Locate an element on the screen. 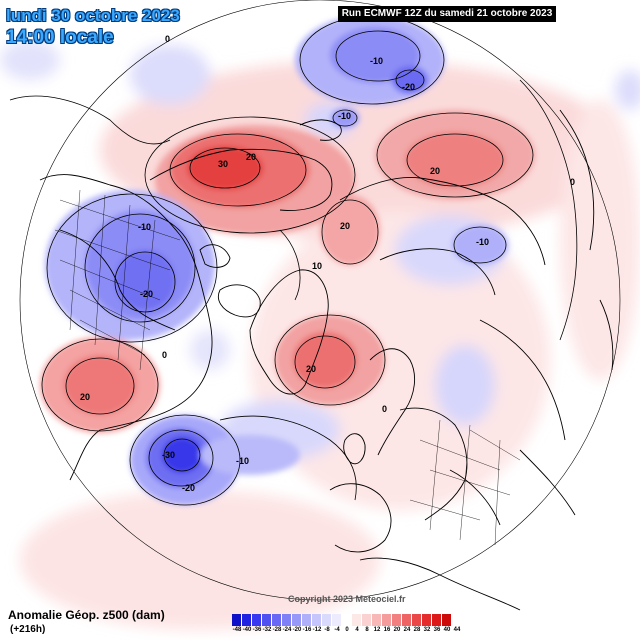 Image resolution: width=640 pixels, height=640 pixels. label-minus10-bering: -10 is located at coordinates (344, 116).